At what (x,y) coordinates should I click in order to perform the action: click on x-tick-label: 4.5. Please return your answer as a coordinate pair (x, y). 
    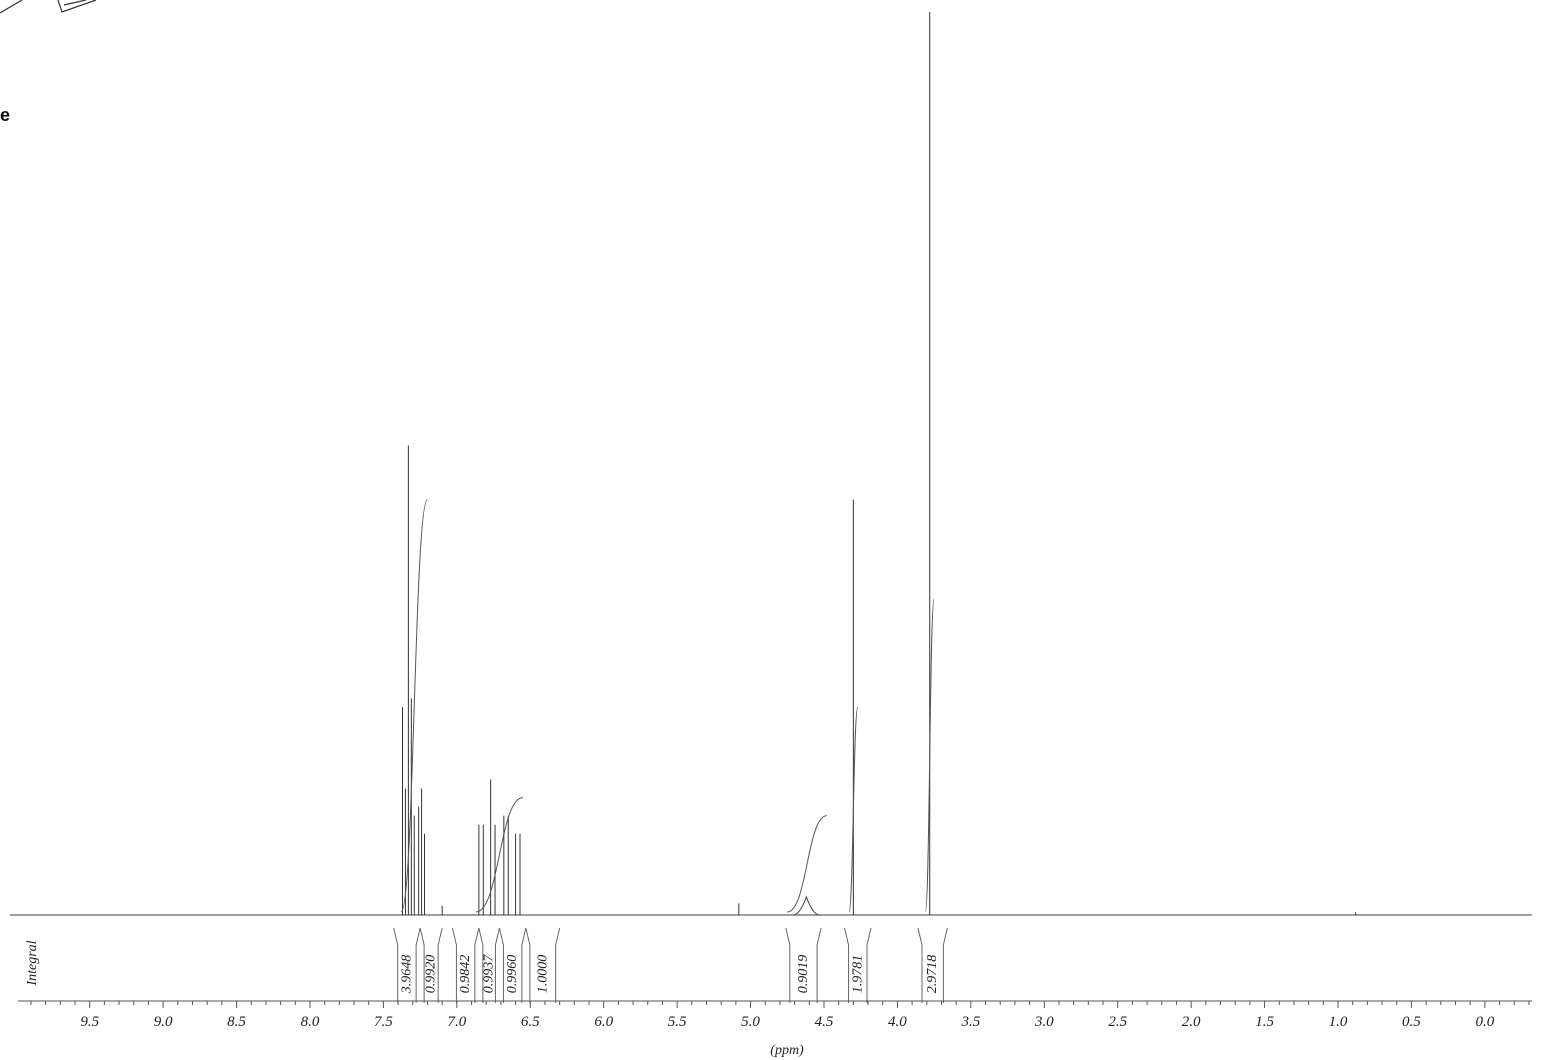
    Looking at the image, I should click on (824, 1022).